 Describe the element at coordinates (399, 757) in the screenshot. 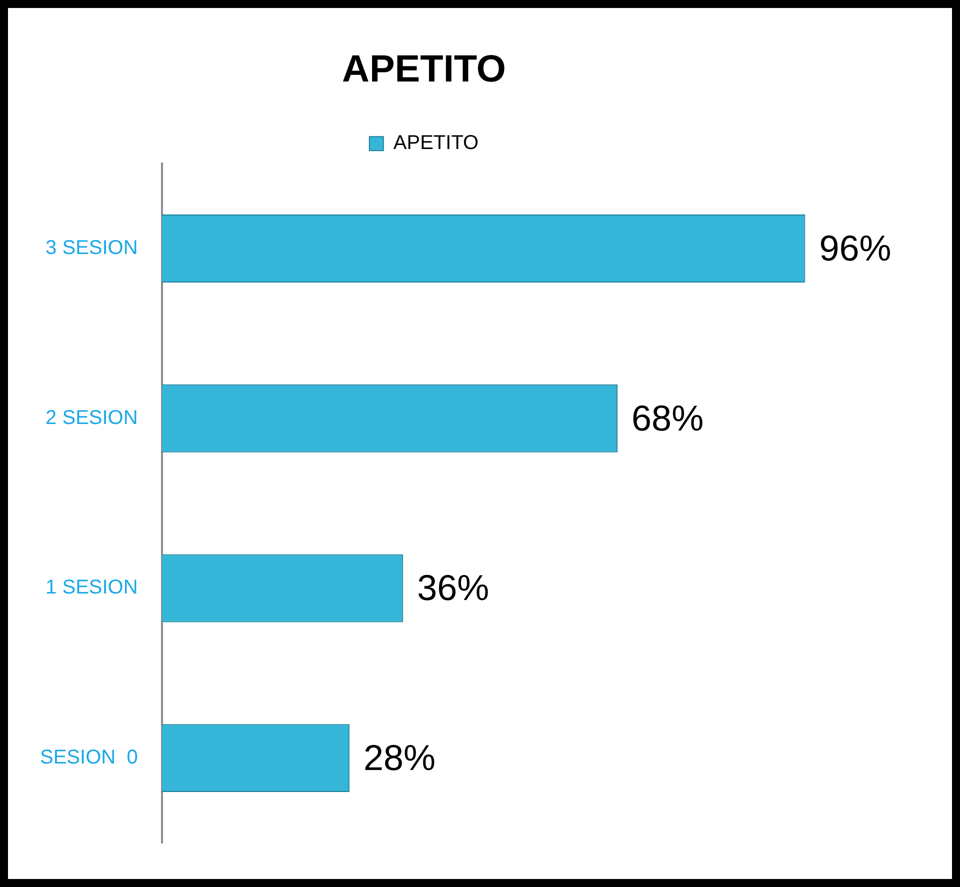

I see `data-label: 28%` at that location.